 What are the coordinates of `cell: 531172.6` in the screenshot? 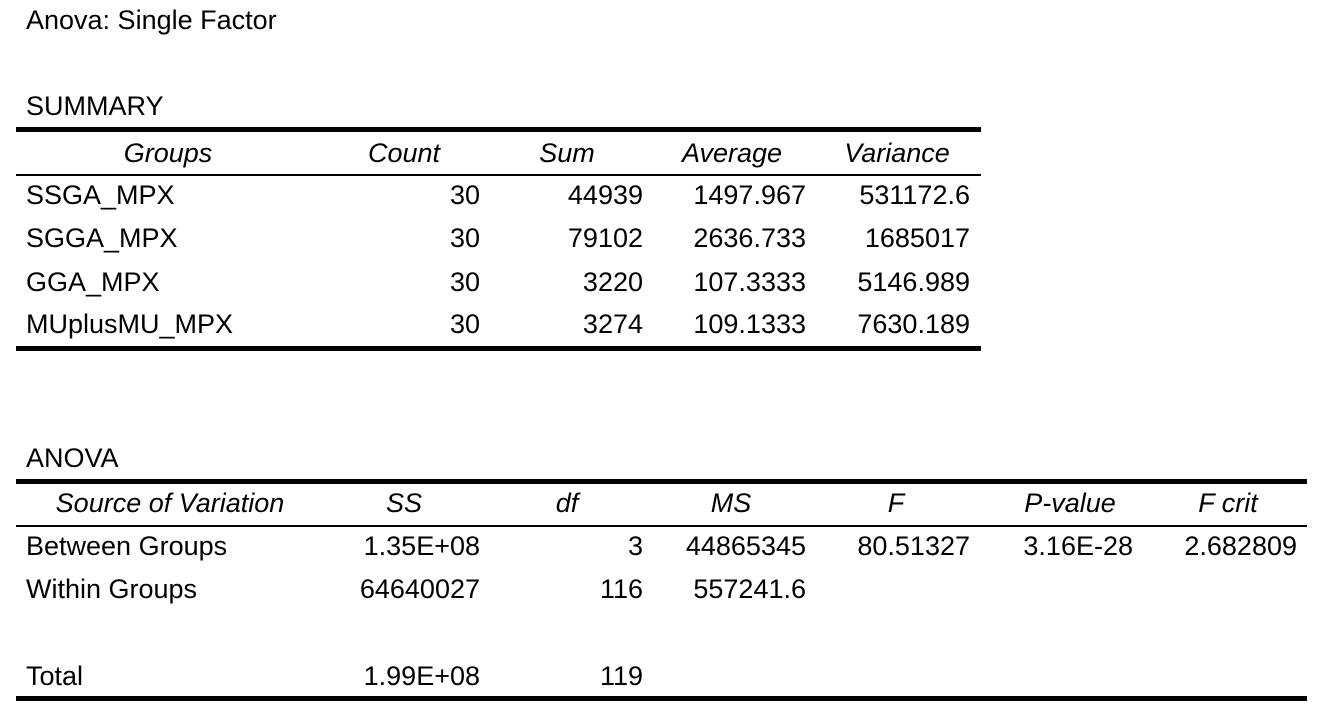 It's located at (914, 195).